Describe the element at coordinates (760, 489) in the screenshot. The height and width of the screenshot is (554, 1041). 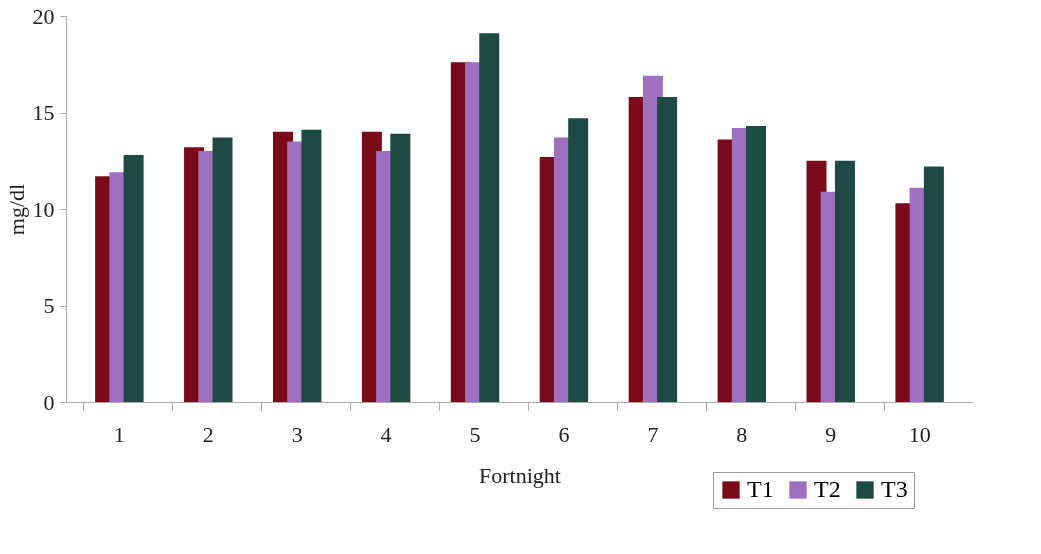
I see `legend-label: T1` at that location.